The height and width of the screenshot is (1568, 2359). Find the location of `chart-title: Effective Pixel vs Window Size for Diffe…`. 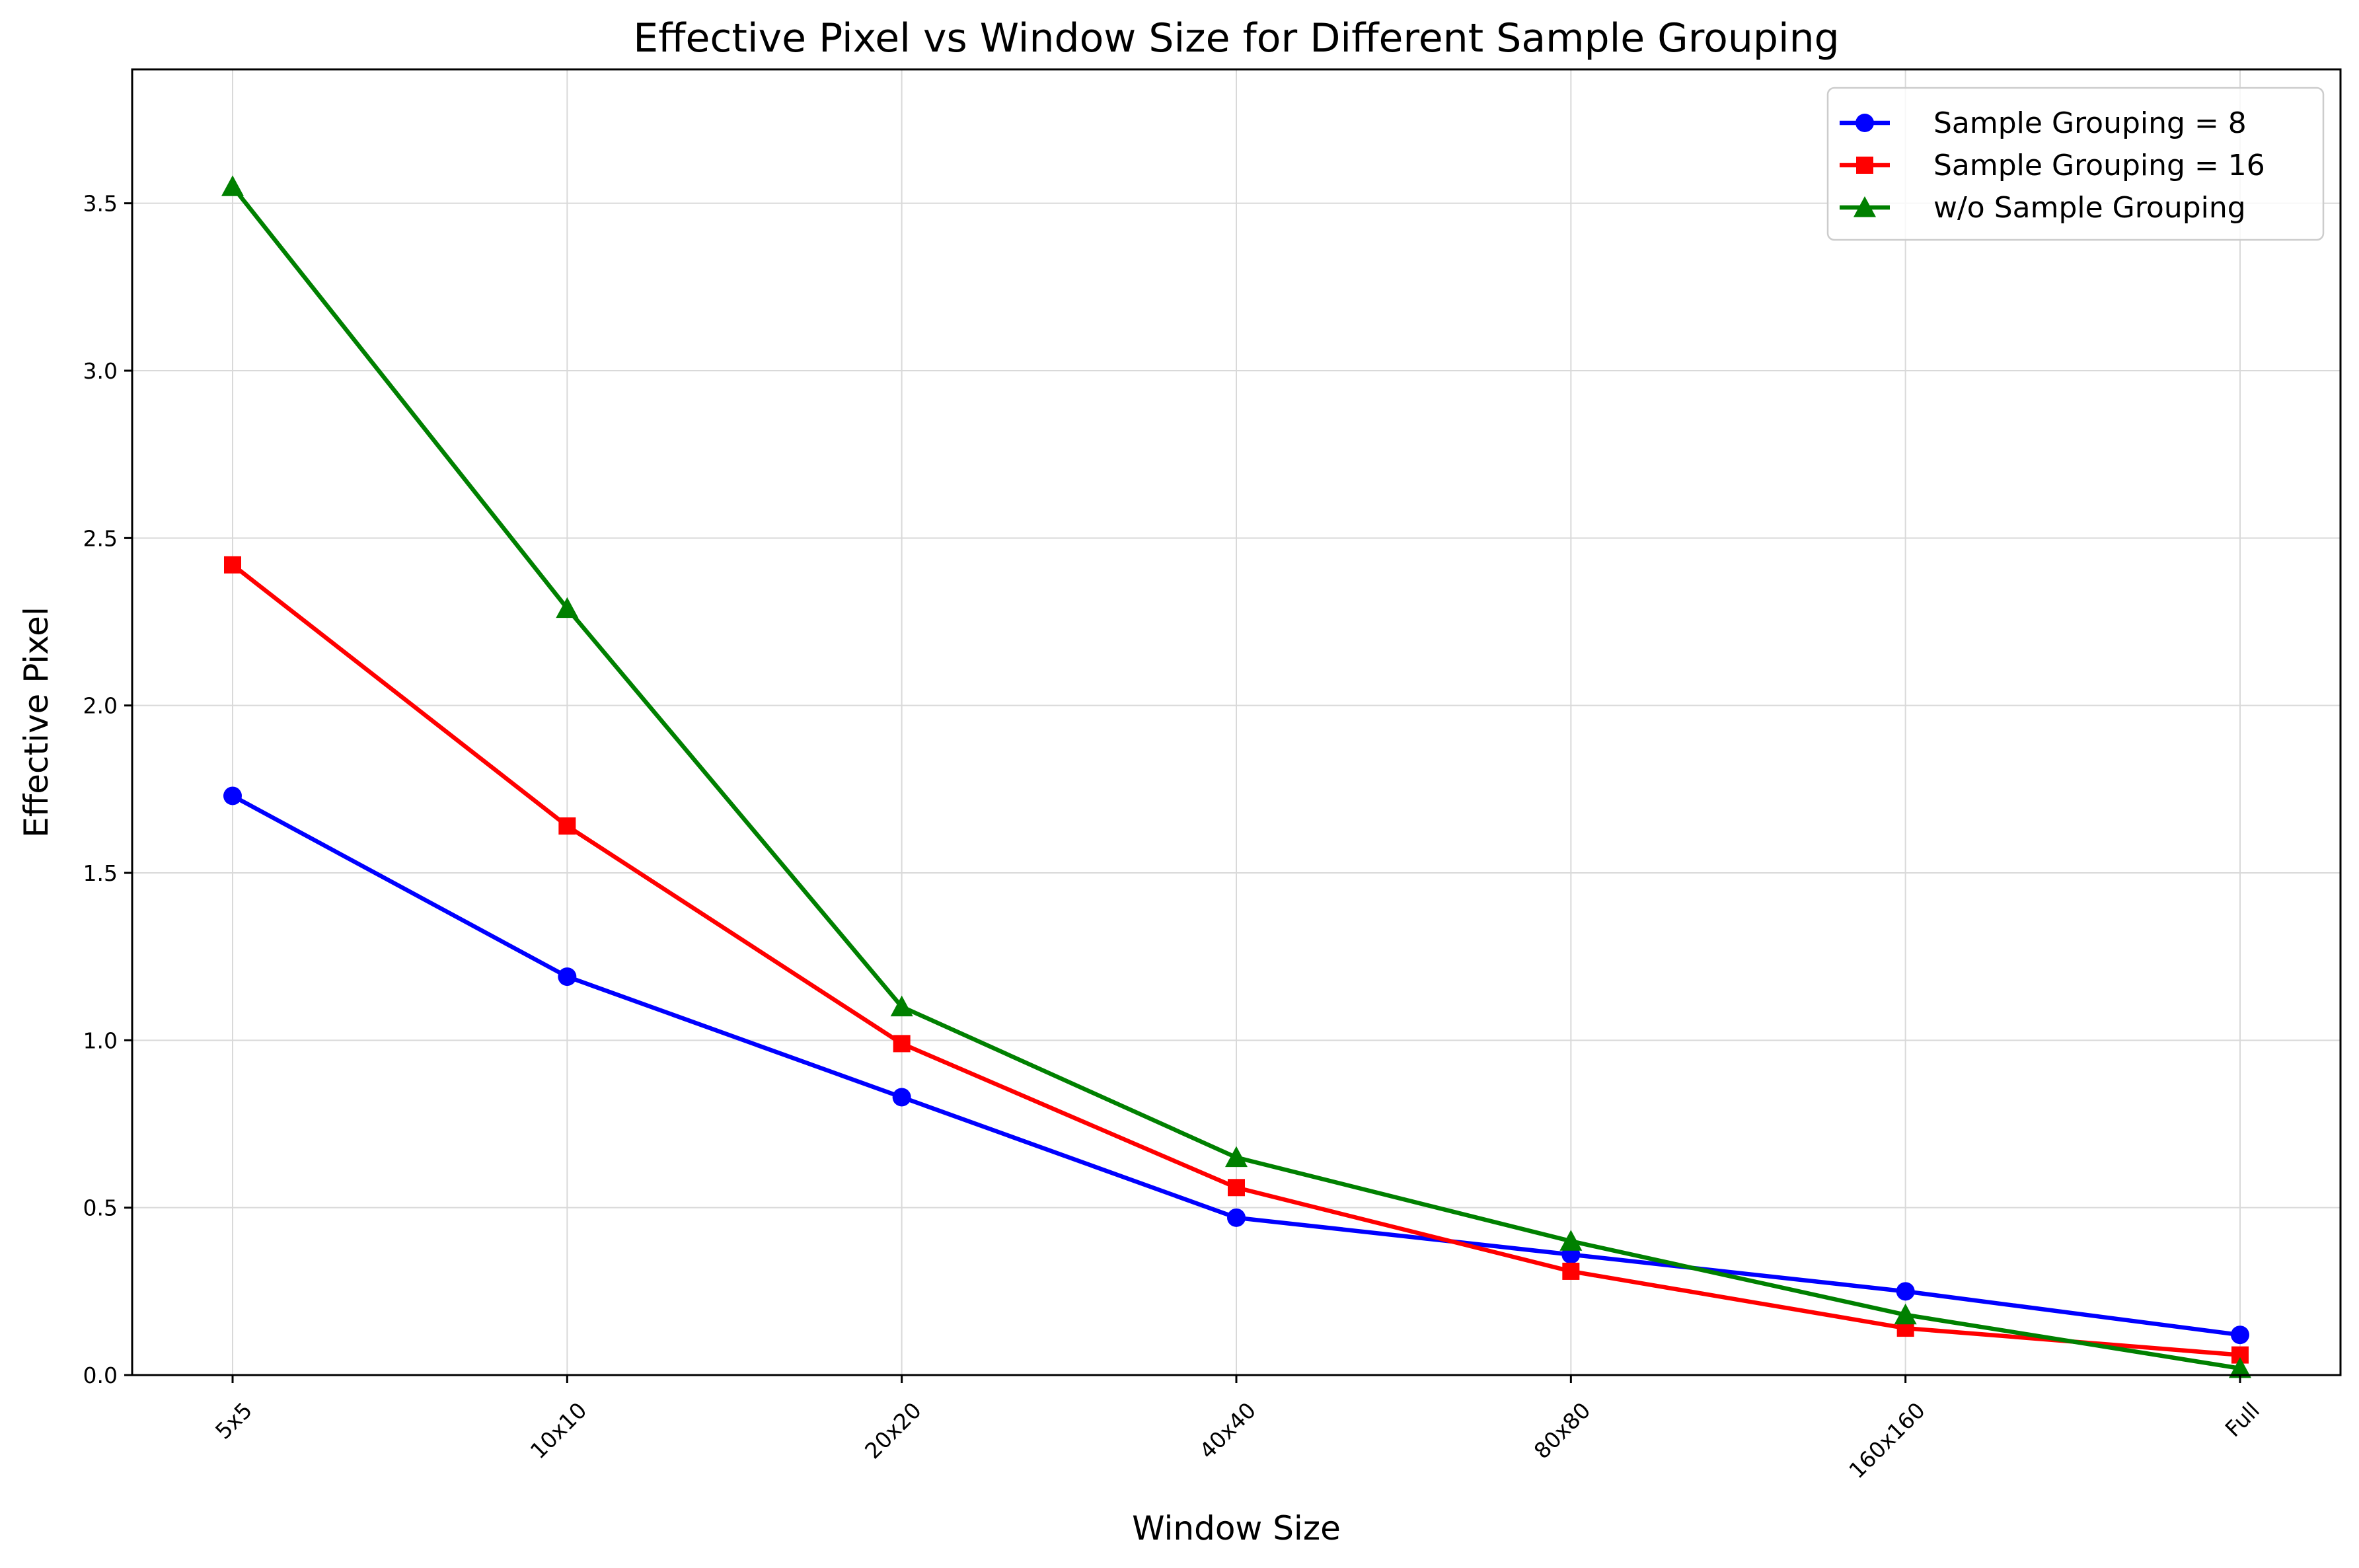

chart-title: Effective Pixel vs Window Size for Diffe… is located at coordinates (1236, 38).